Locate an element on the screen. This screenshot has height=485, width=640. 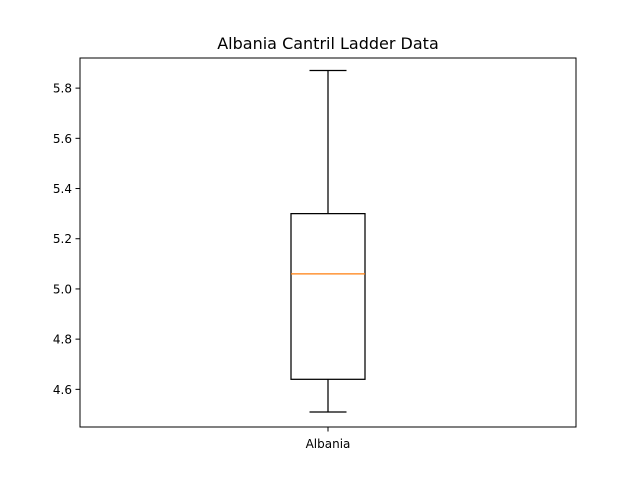
plot-area is located at coordinates (328, 241).